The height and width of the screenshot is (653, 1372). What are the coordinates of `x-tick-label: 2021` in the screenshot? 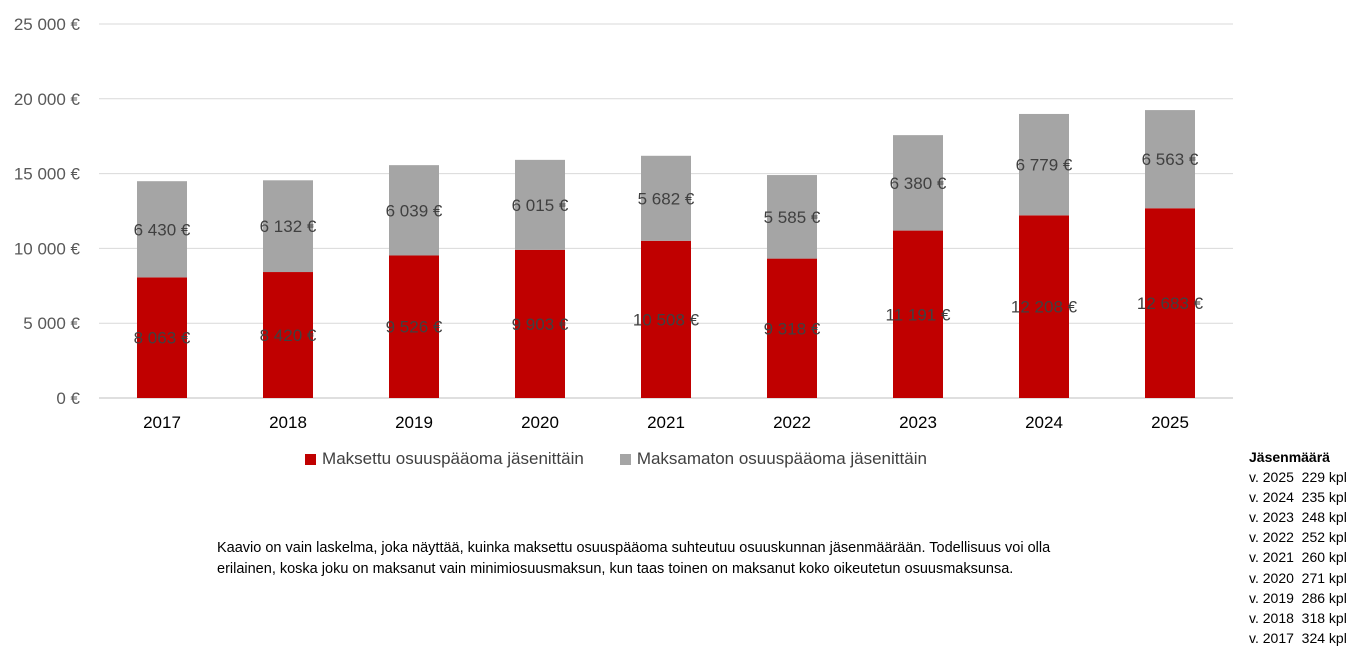 It's located at (666, 422).